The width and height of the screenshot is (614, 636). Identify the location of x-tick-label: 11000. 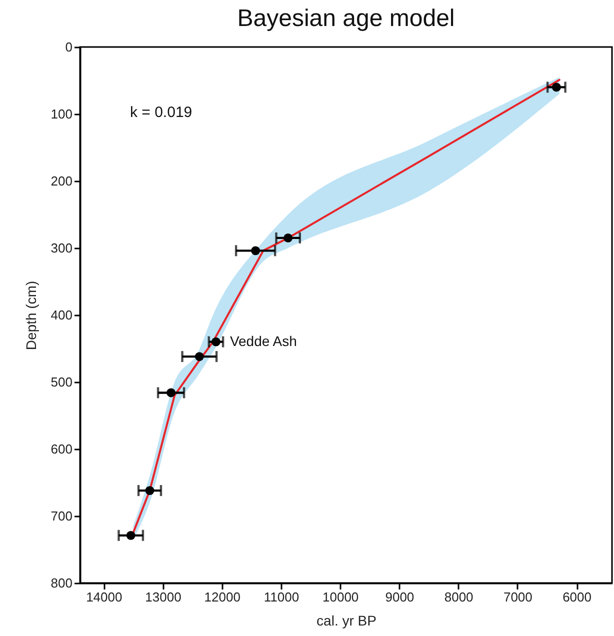
(282, 597).